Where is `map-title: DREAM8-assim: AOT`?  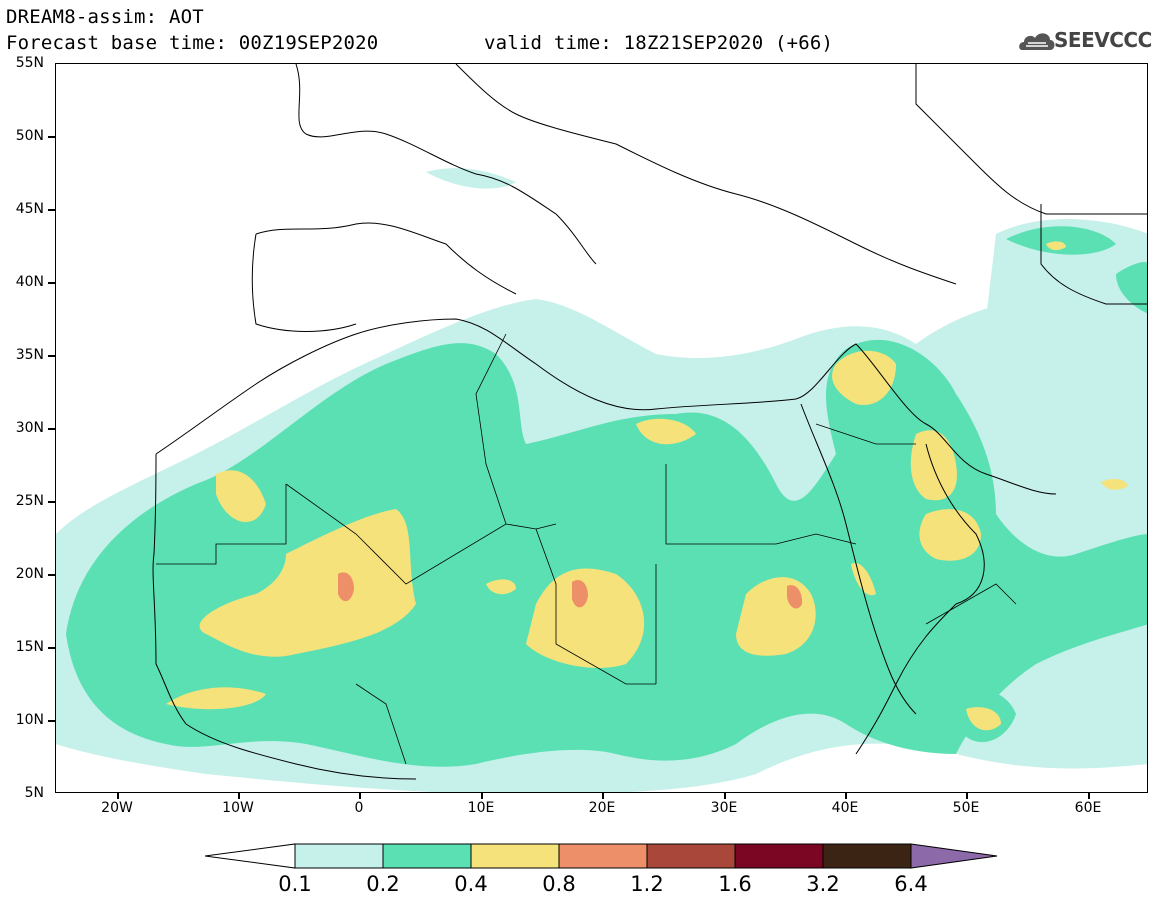
map-title: DREAM8-assim: AOT is located at coordinates (105, 17).